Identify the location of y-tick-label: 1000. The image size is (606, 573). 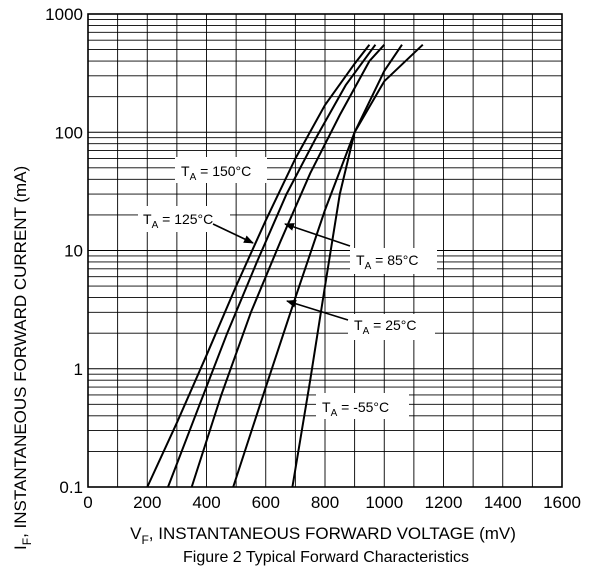
(64, 14).